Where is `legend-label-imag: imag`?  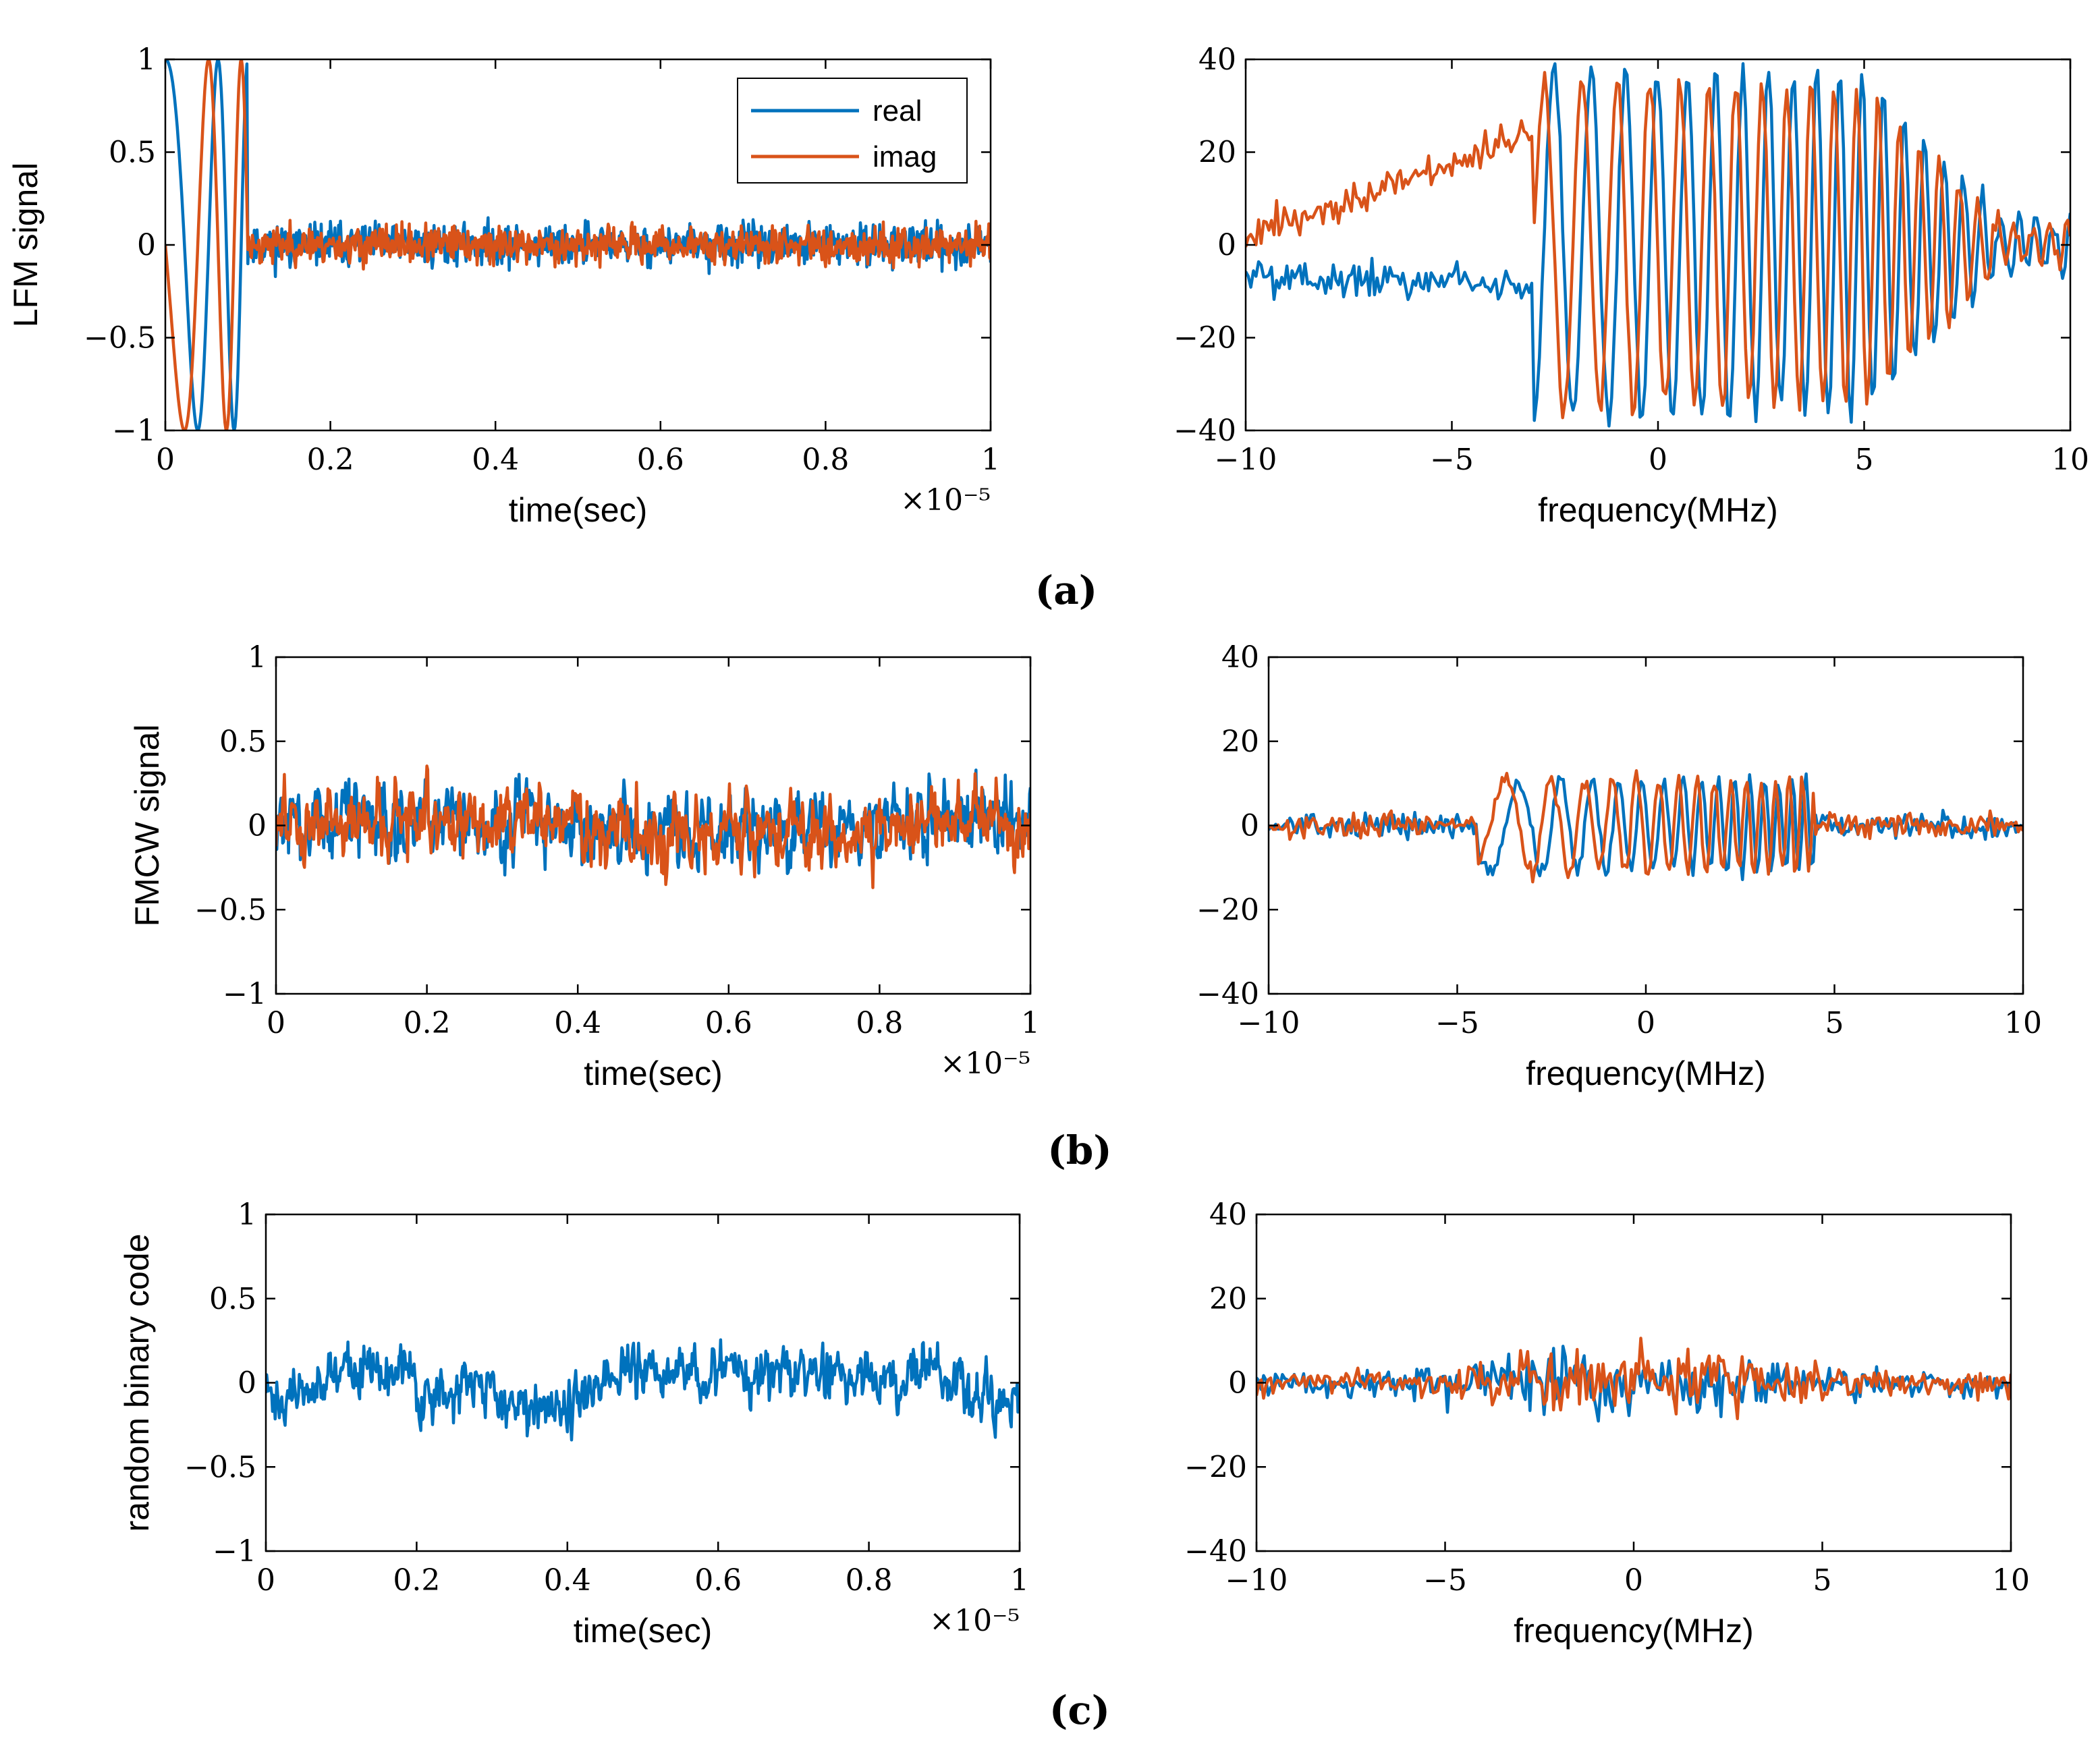
legend-label-imag: imag is located at coordinates (905, 156).